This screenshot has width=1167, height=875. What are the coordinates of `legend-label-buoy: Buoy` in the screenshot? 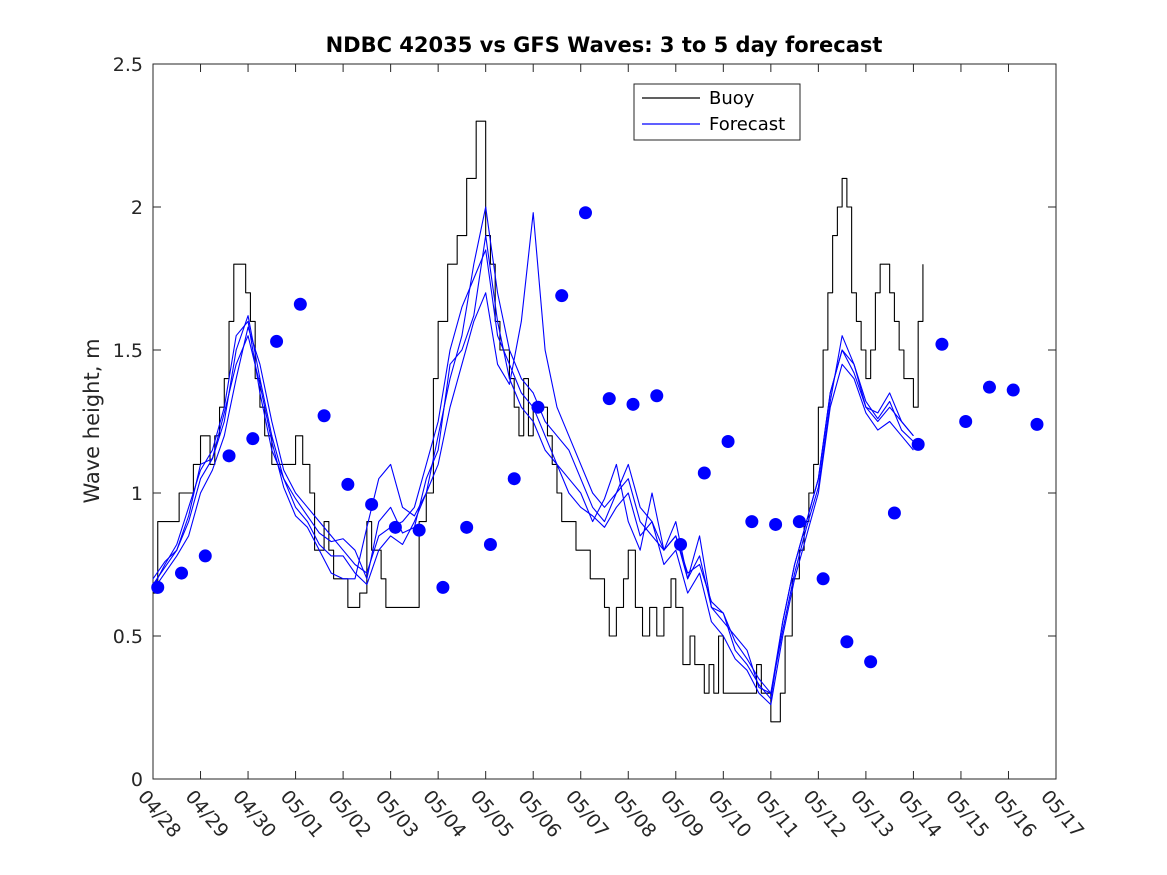 It's located at (732, 98).